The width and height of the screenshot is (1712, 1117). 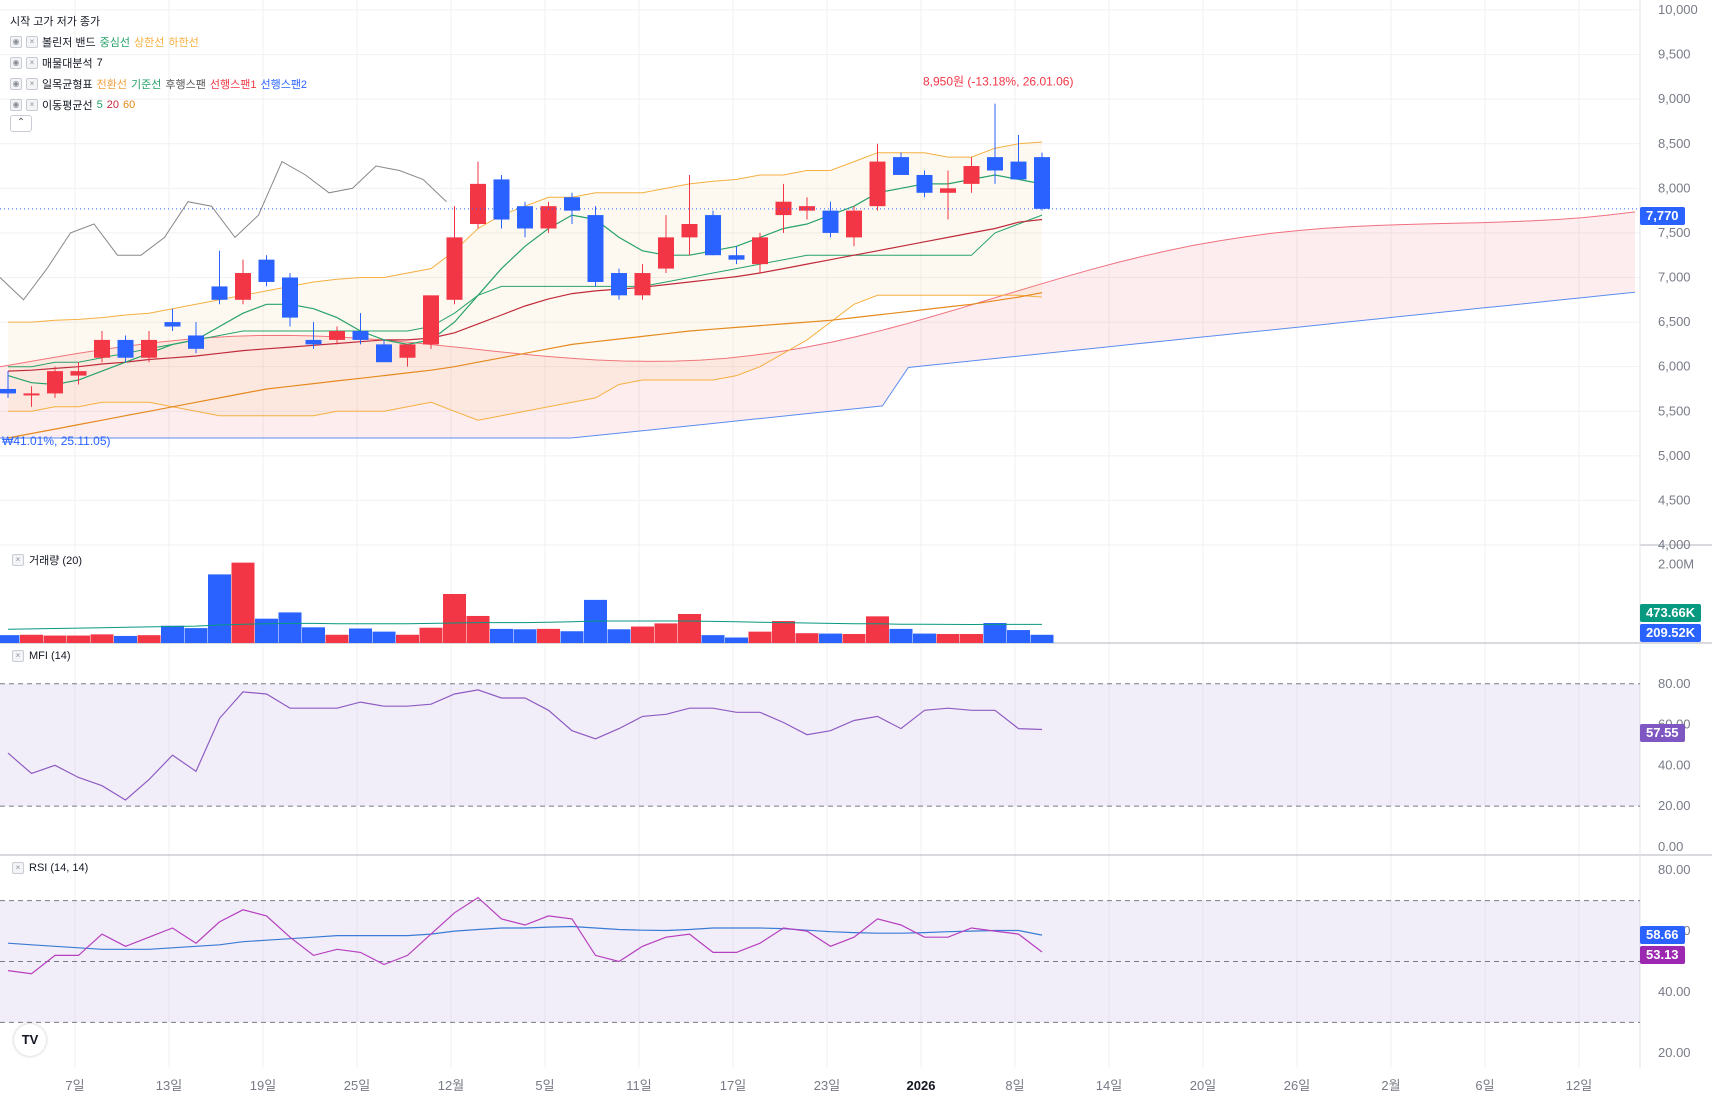 I want to click on rsi-signal-badge: 58.66, so click(x=1662, y=935).